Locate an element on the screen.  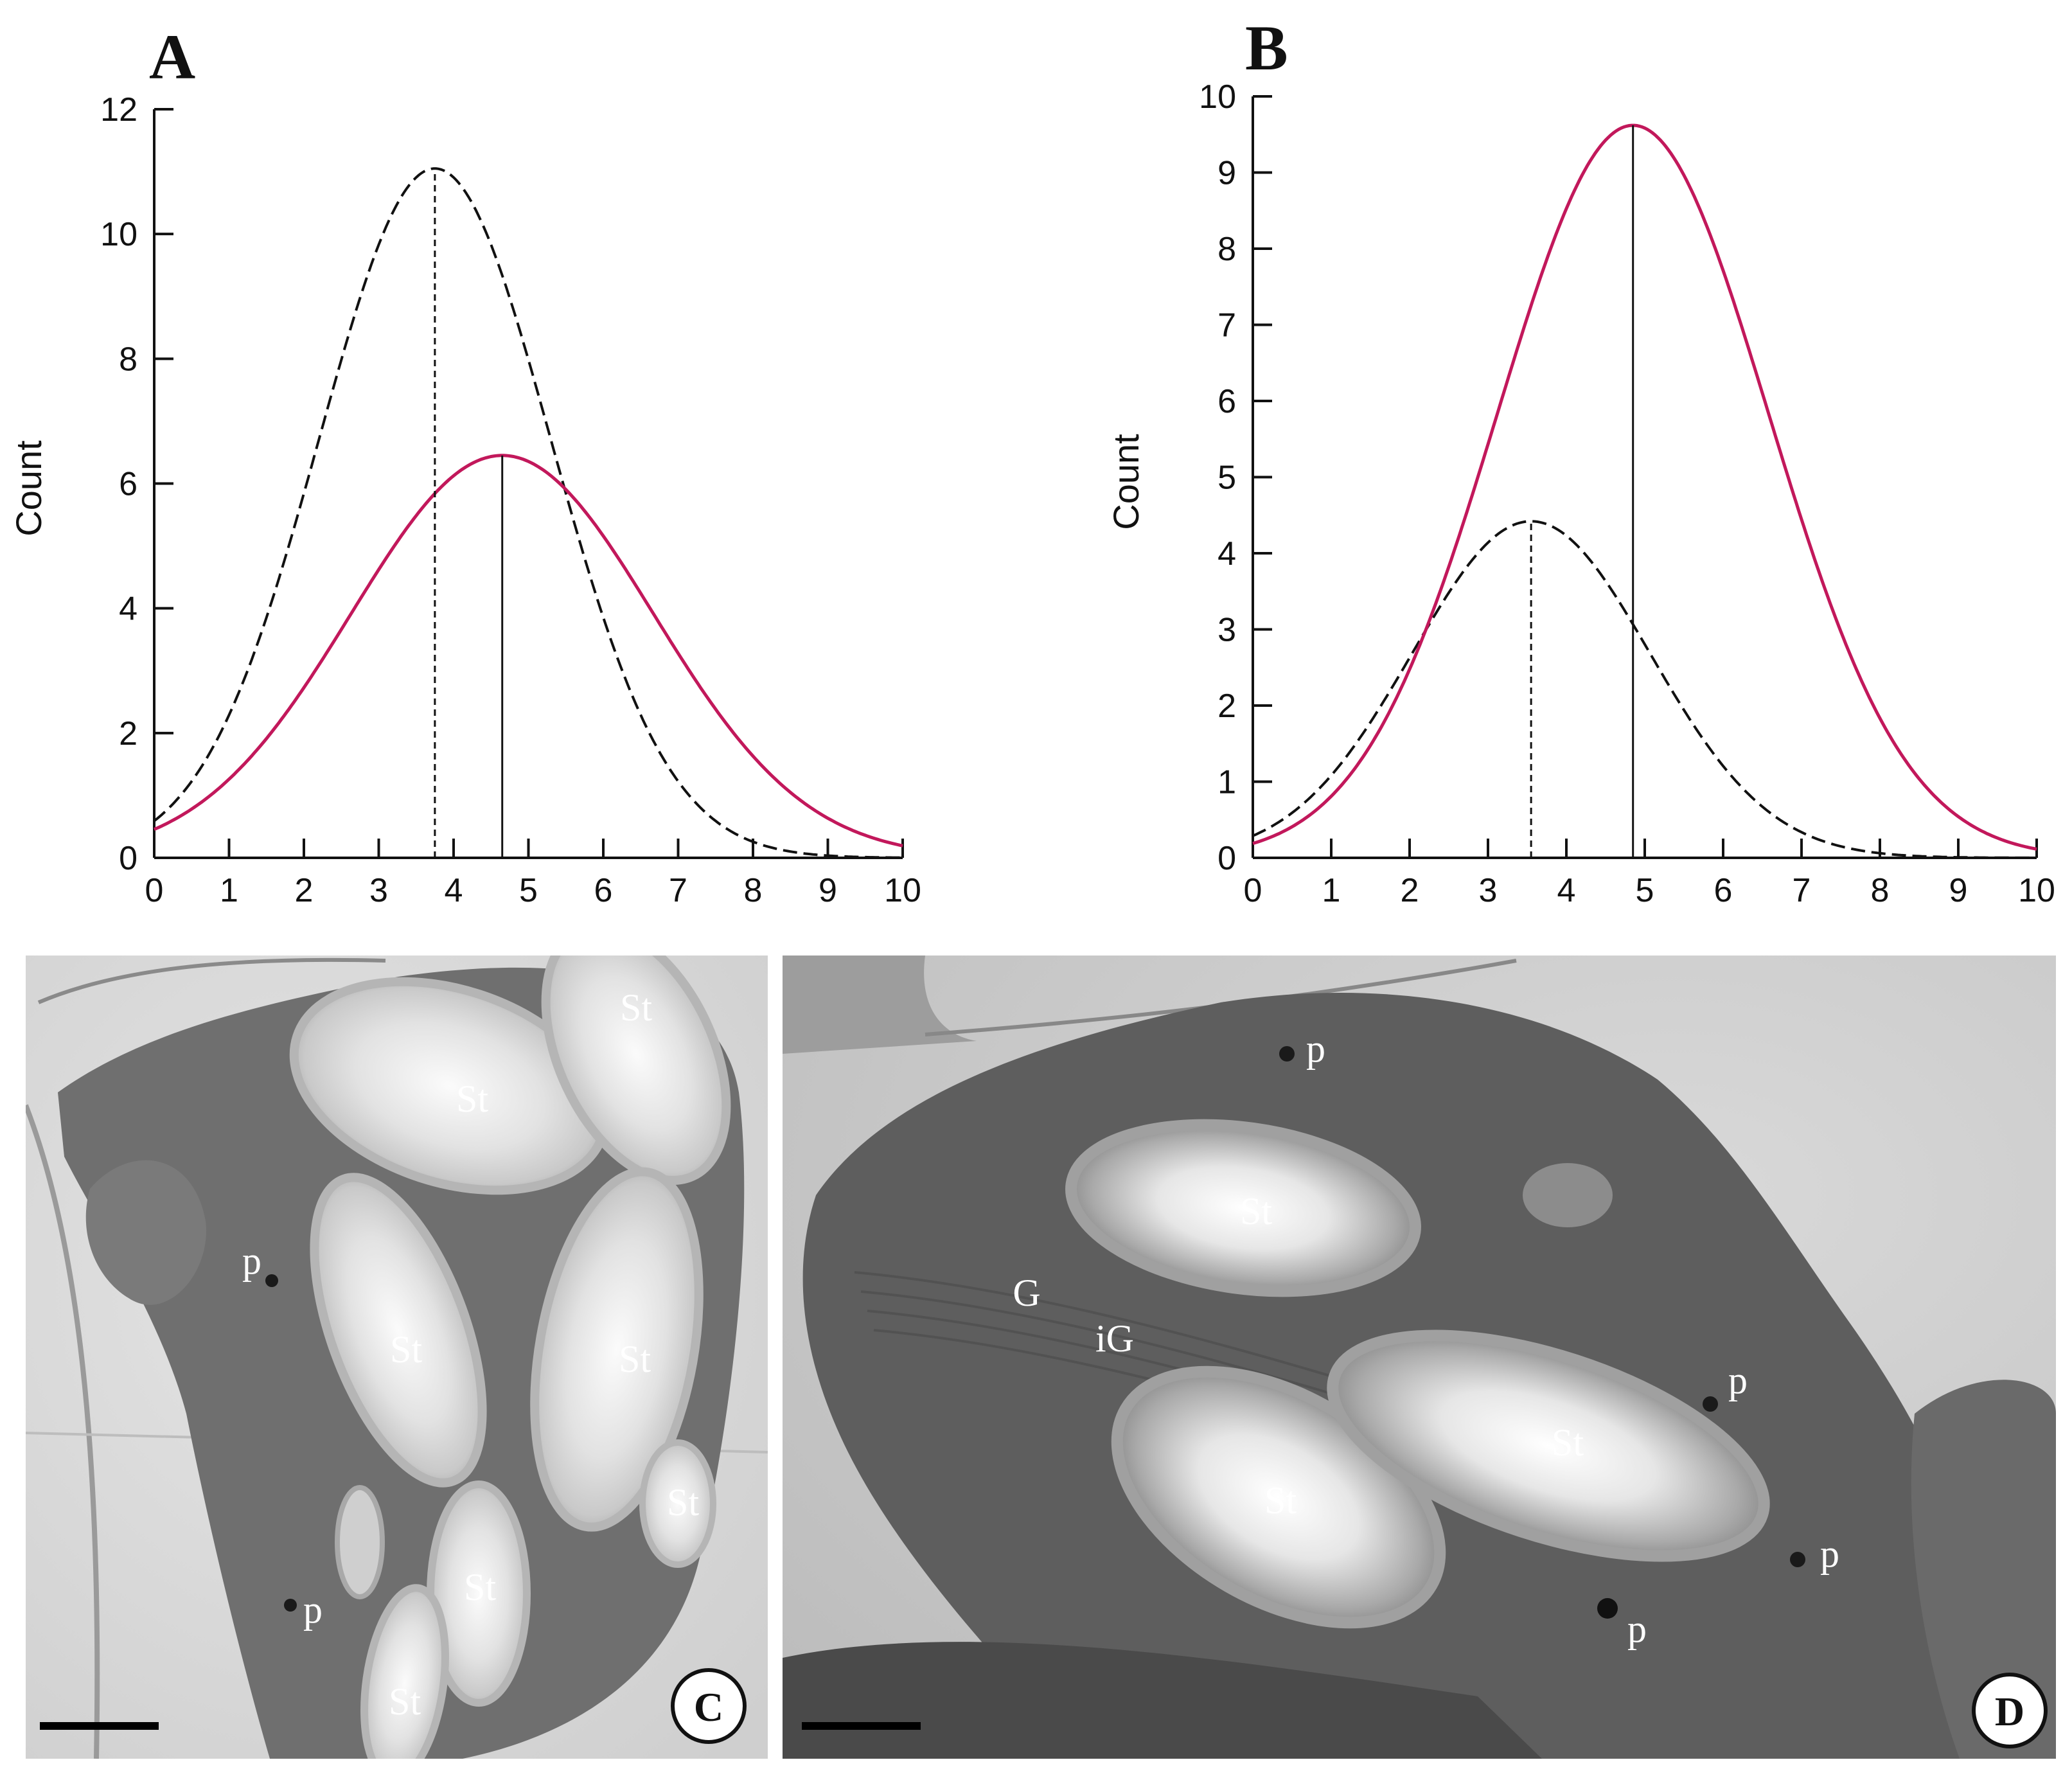
micrograph-d-labels: St St St G iG p p p p is located at coordinates (1426, 1338).